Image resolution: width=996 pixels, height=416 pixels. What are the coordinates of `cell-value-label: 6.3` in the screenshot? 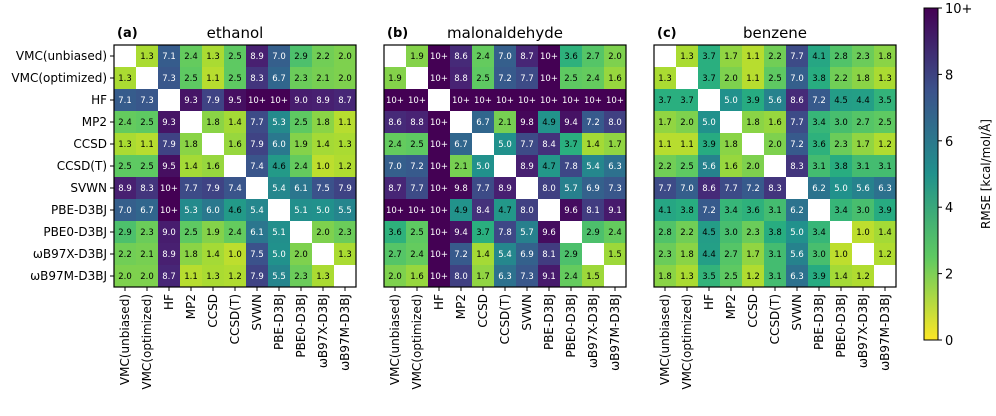 It's located at (885, 189).